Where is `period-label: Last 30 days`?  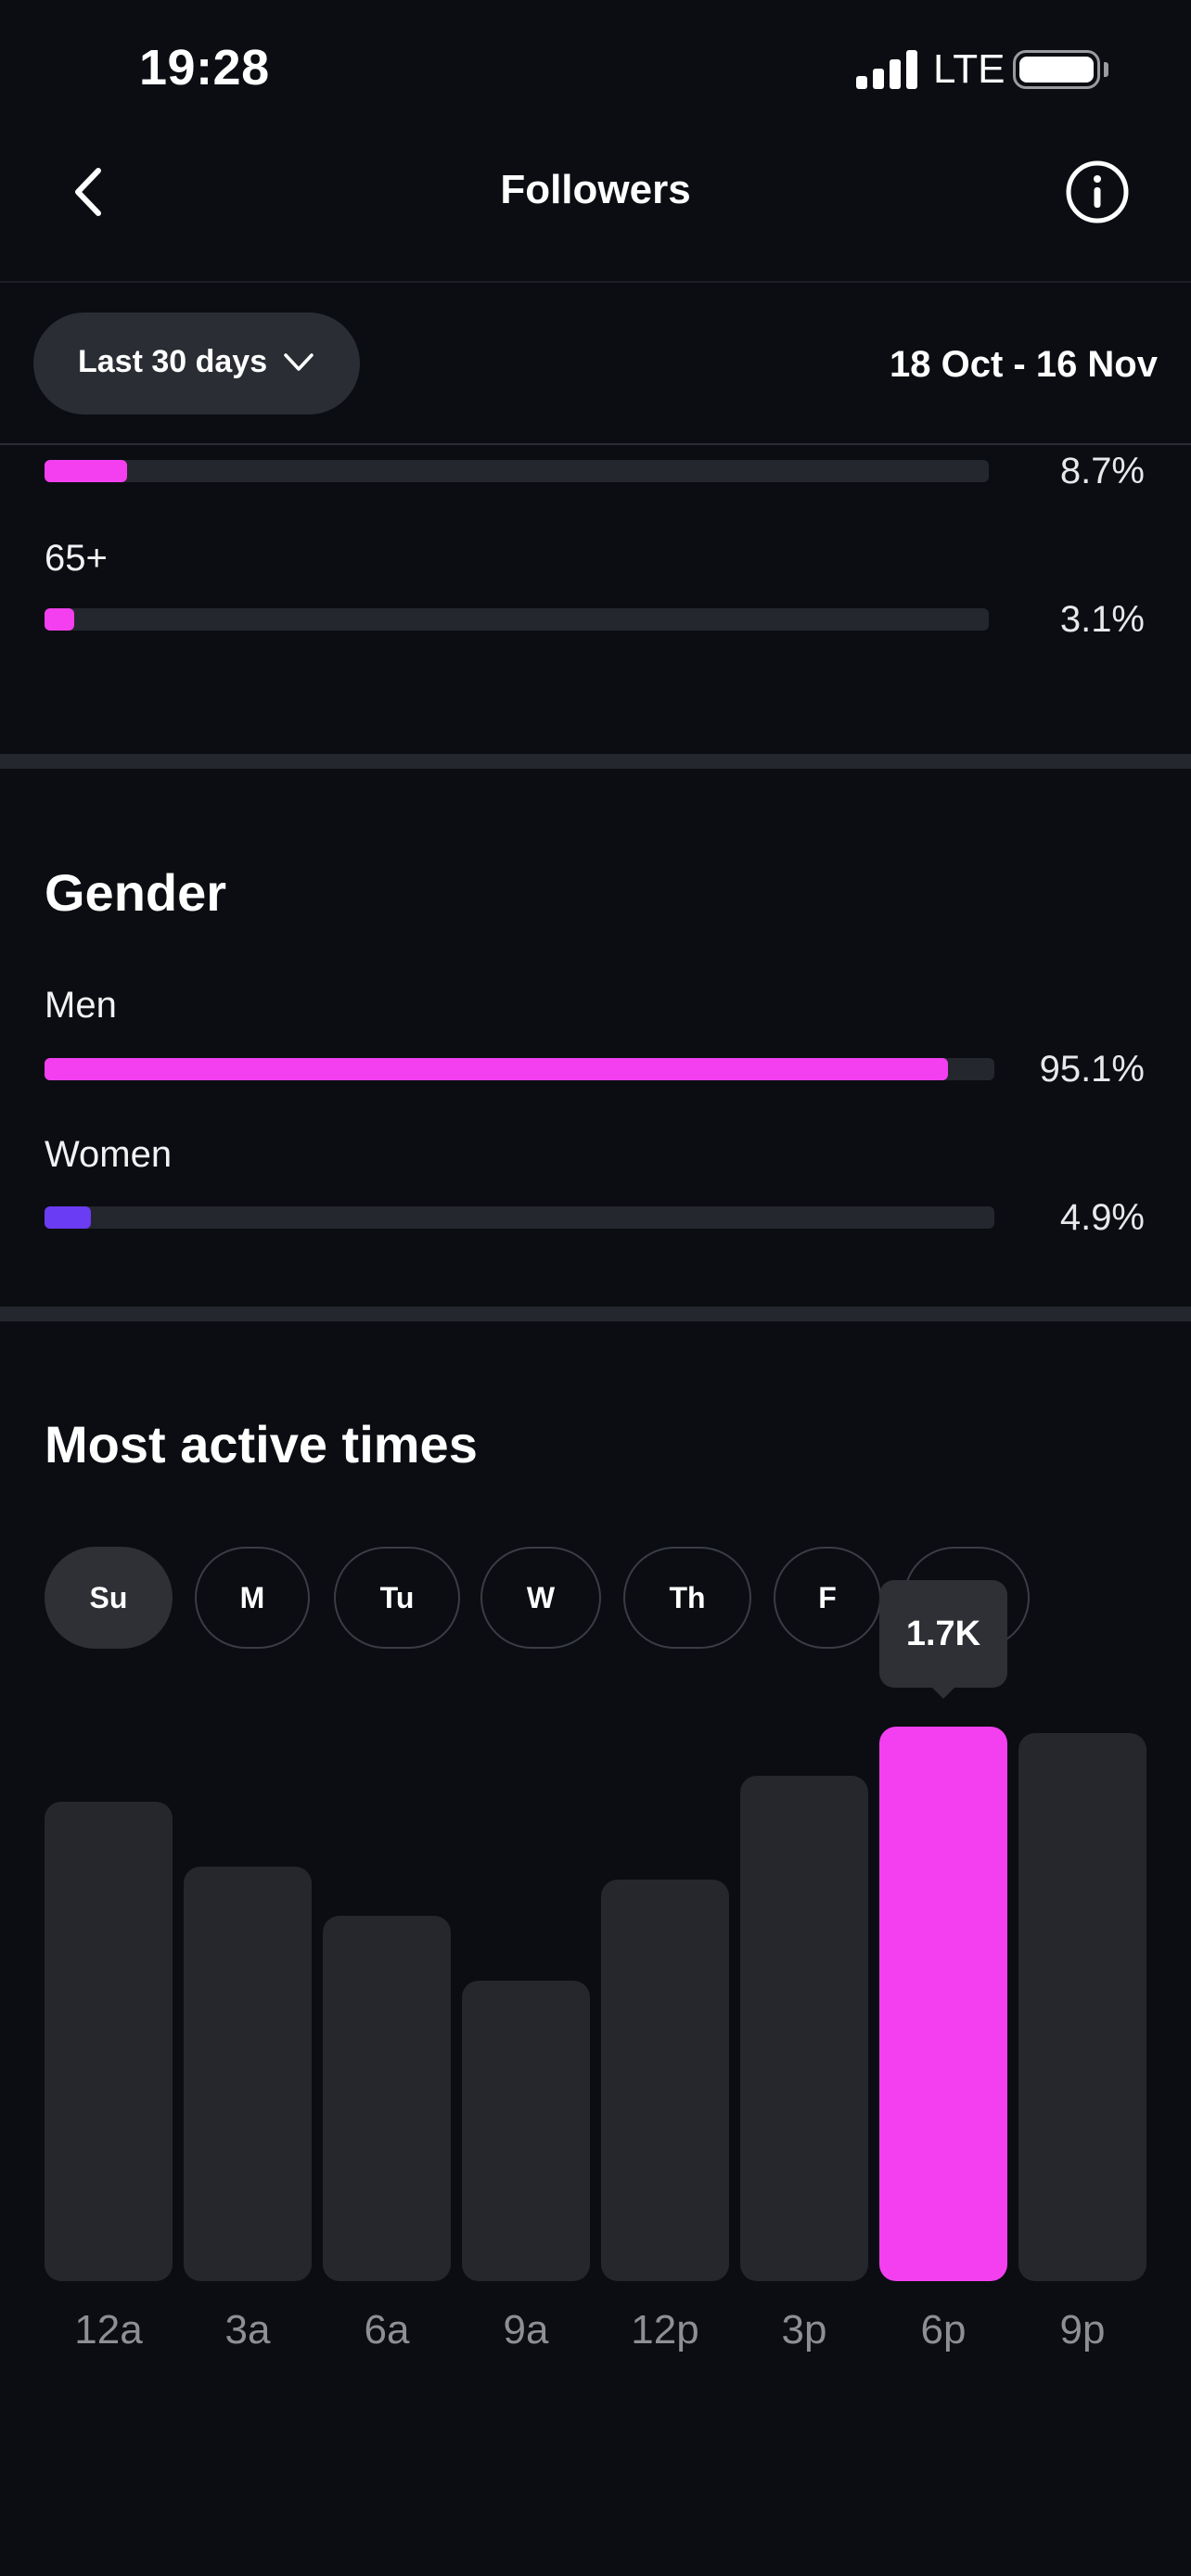 period-label: Last 30 days is located at coordinates (173, 361).